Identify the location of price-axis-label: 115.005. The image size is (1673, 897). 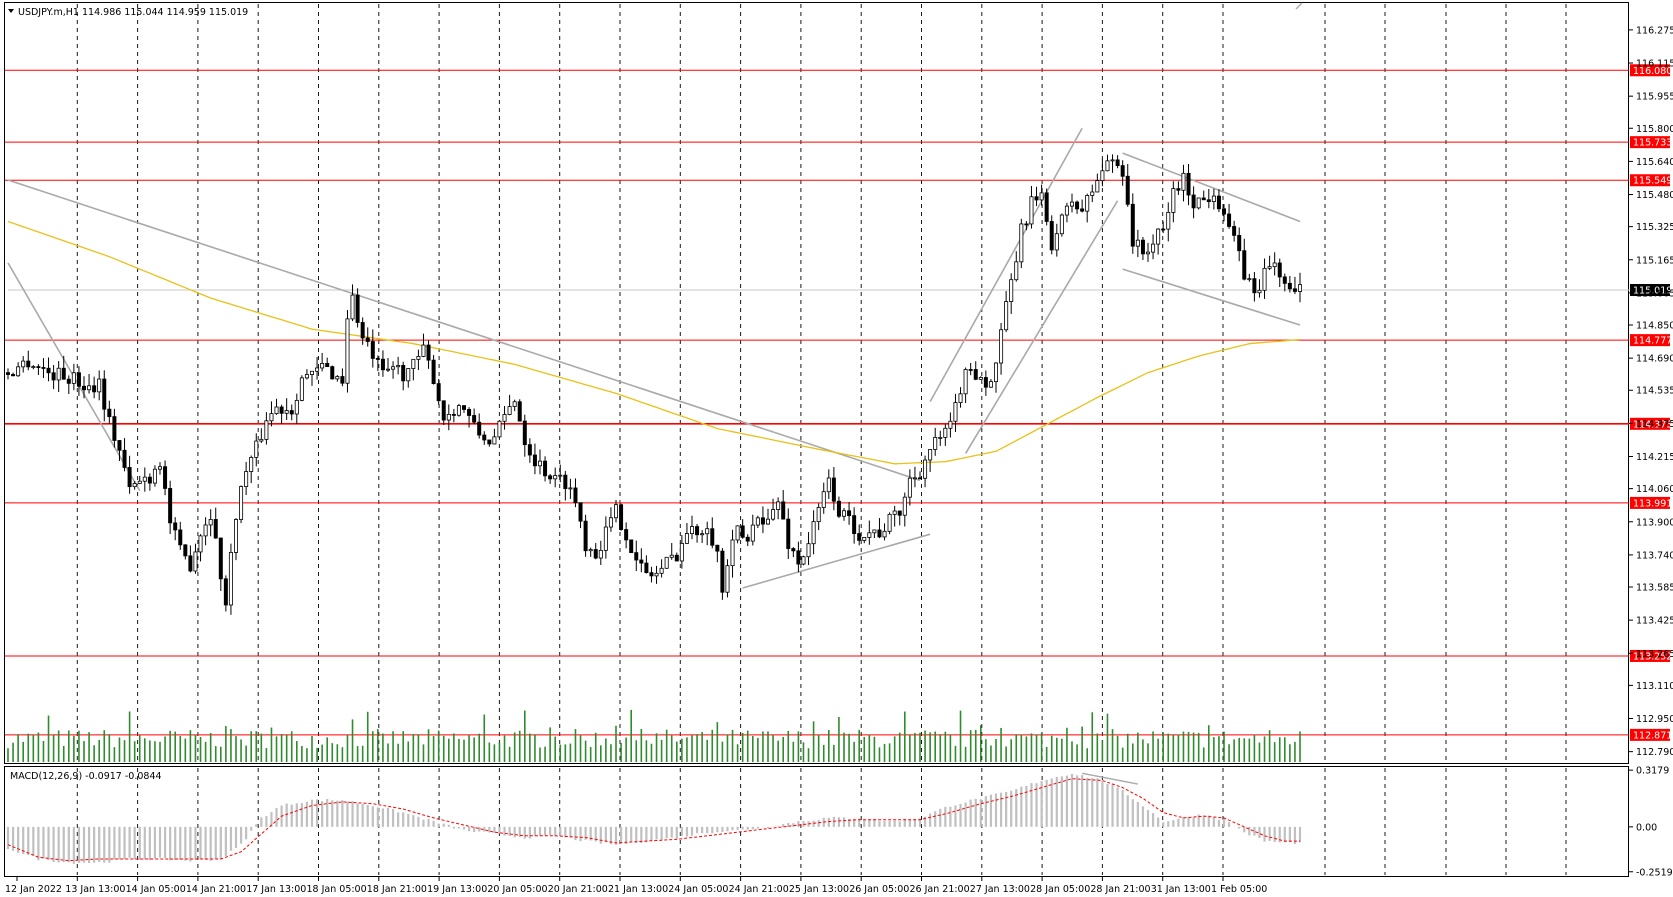
(1654, 293).